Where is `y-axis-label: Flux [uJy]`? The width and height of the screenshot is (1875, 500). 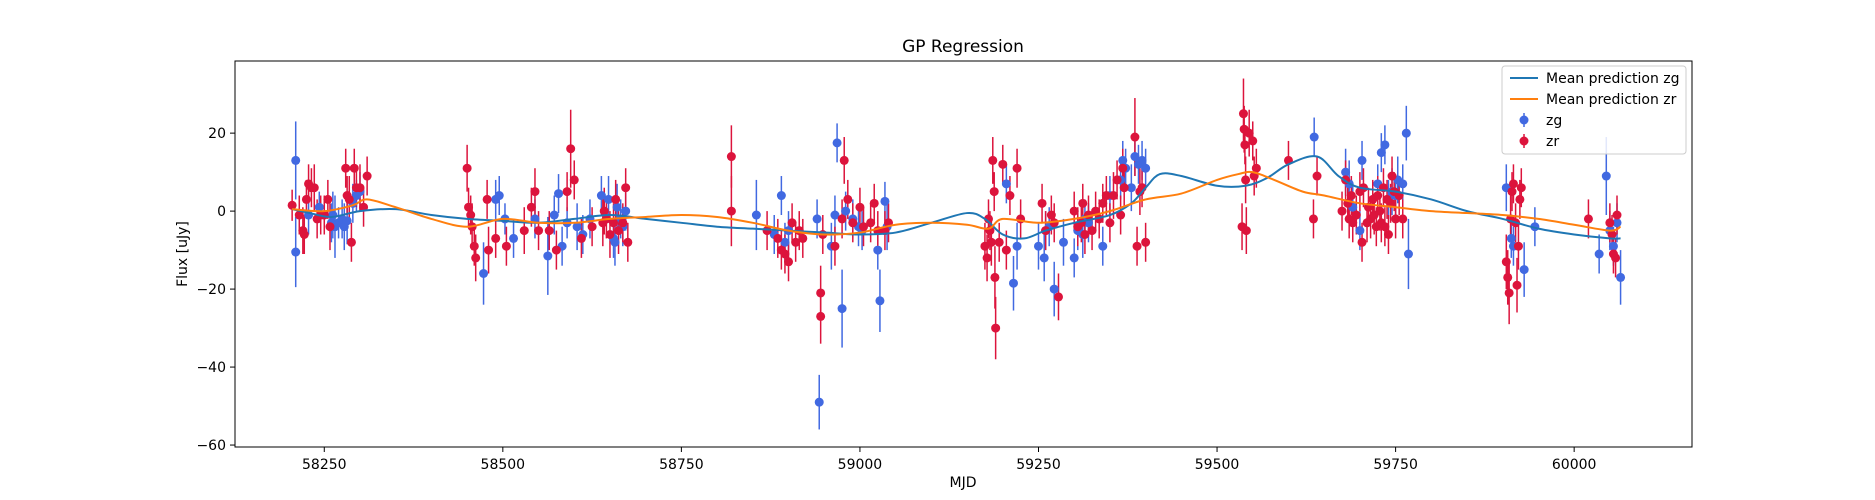 y-axis-label: Flux [uJy] is located at coordinates (183, 254).